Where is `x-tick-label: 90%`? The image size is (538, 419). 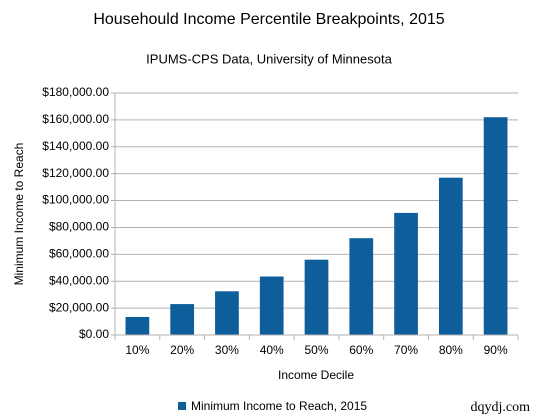 x-tick-label: 90% is located at coordinates (496, 350).